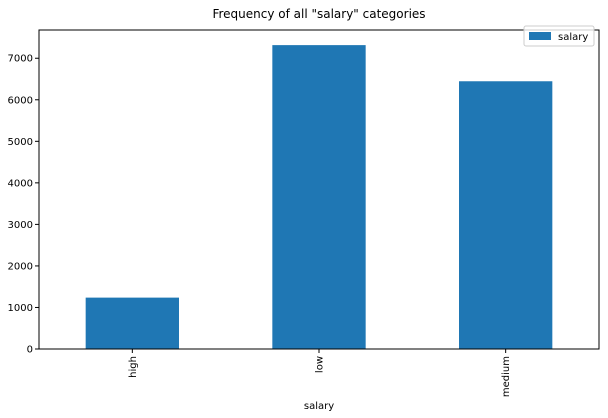  Describe the element at coordinates (20, 100) in the screenshot. I see `y-tick-label: 6000` at that location.